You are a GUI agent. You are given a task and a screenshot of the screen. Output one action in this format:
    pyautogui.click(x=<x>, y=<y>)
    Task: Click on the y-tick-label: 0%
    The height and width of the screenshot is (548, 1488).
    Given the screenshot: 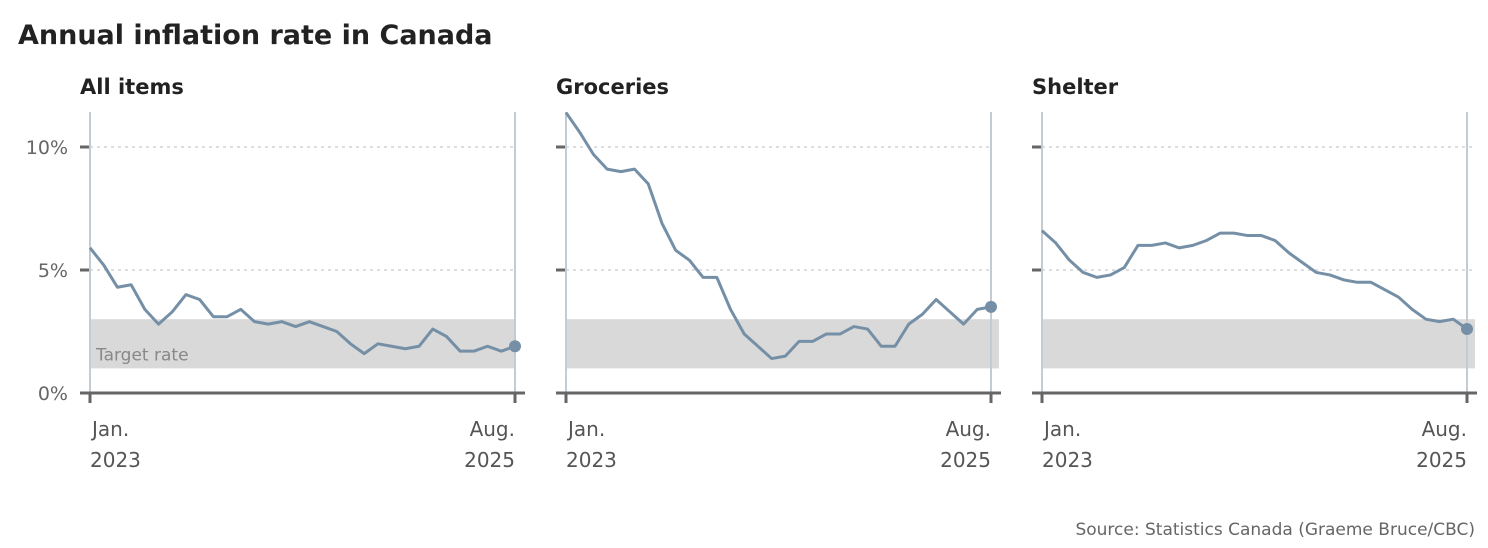 What is the action you would take?
    pyautogui.click(x=53, y=394)
    